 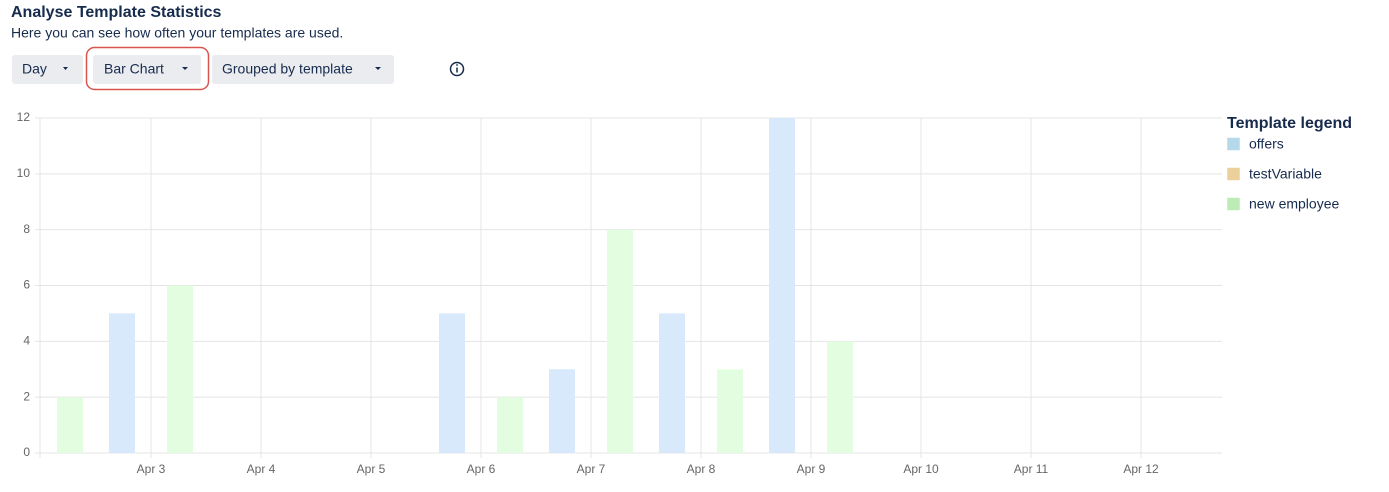 I want to click on x-tick-label: Apr 3, so click(x=151, y=469).